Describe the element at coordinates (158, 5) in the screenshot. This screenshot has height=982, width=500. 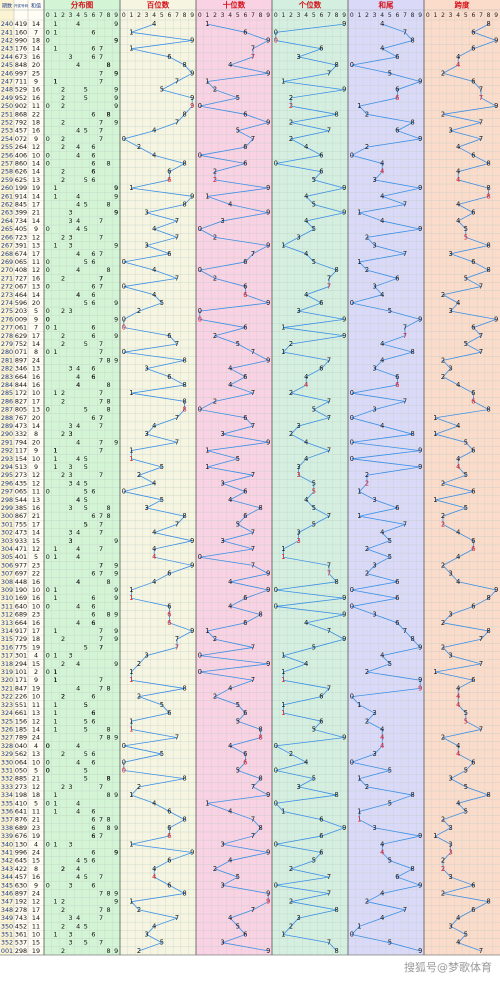
I see `panel-title: 百位数` at that location.